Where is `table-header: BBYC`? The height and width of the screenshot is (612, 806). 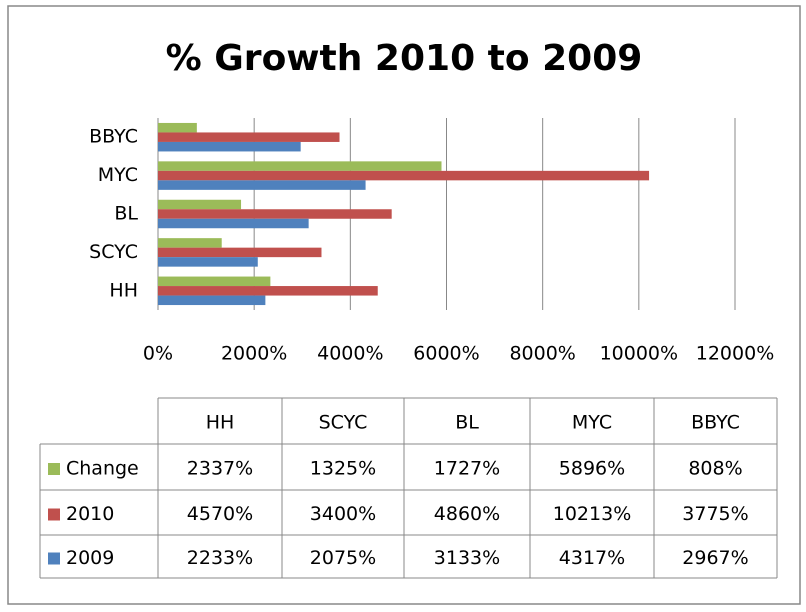
table-header: BBYC is located at coordinates (715, 423).